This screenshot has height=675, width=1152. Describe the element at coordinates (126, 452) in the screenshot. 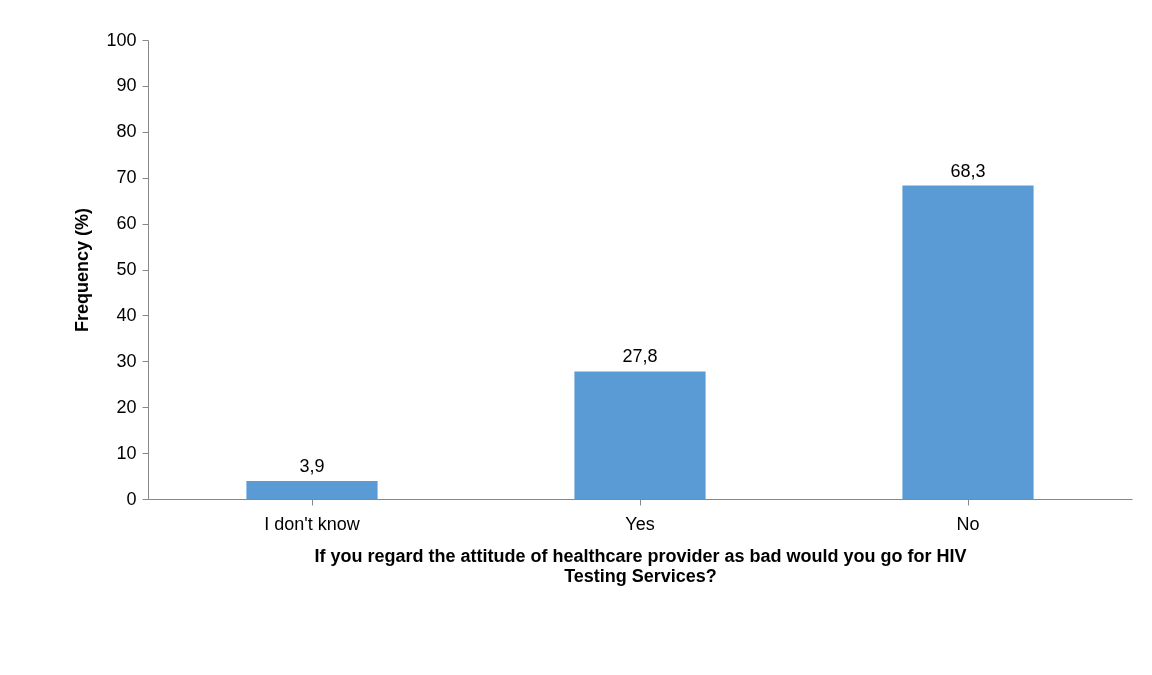

I see `y-tick-label: 10` at that location.